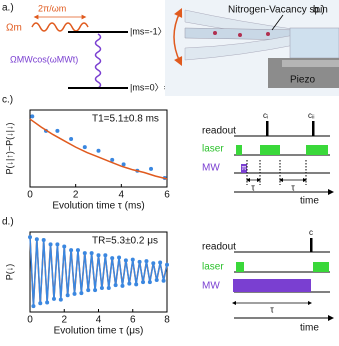 The image size is (339, 346). I want to click on annotation: T1=5.1±0.8 ms, so click(125, 119).